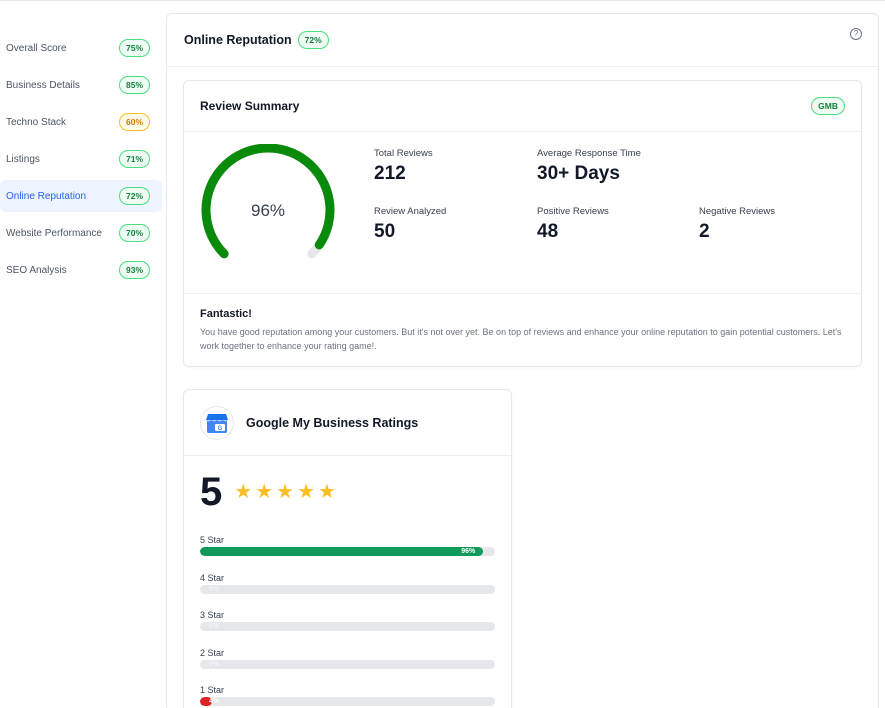 This screenshot has width=885, height=708. I want to click on gauge-value: 96%, so click(268, 210).